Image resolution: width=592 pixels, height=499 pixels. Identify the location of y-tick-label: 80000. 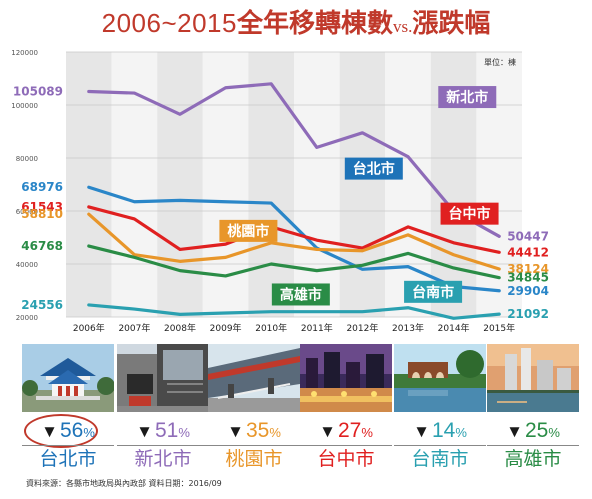
(27, 159).